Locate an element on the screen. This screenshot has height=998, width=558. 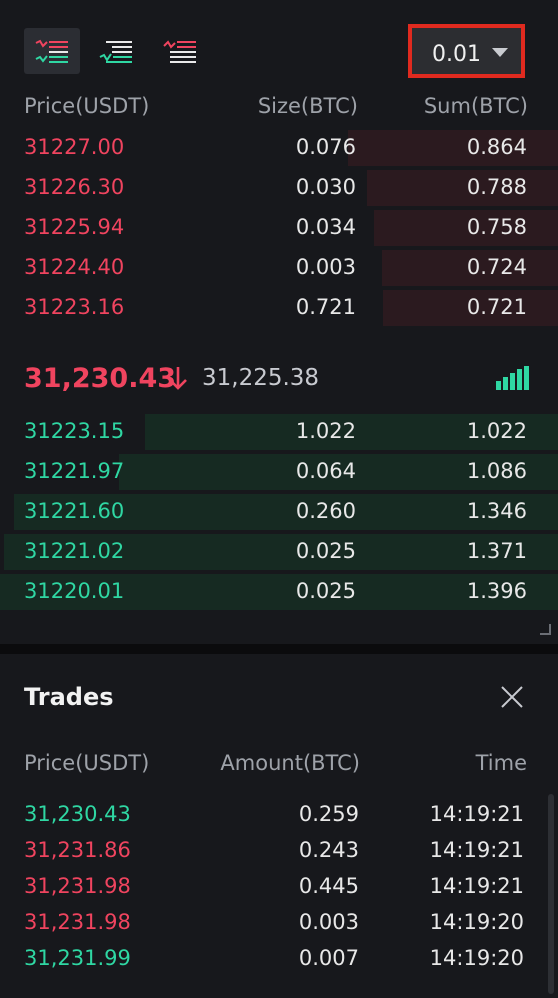
trade-amount: 0.007 is located at coordinates (328, 958).